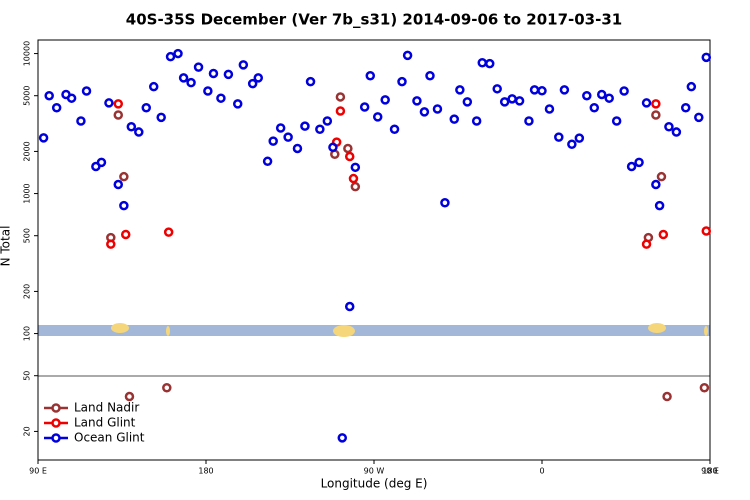 The width and height of the screenshot is (750, 500). I want to click on x-axis-label: Longitude (deg E), so click(374, 484).